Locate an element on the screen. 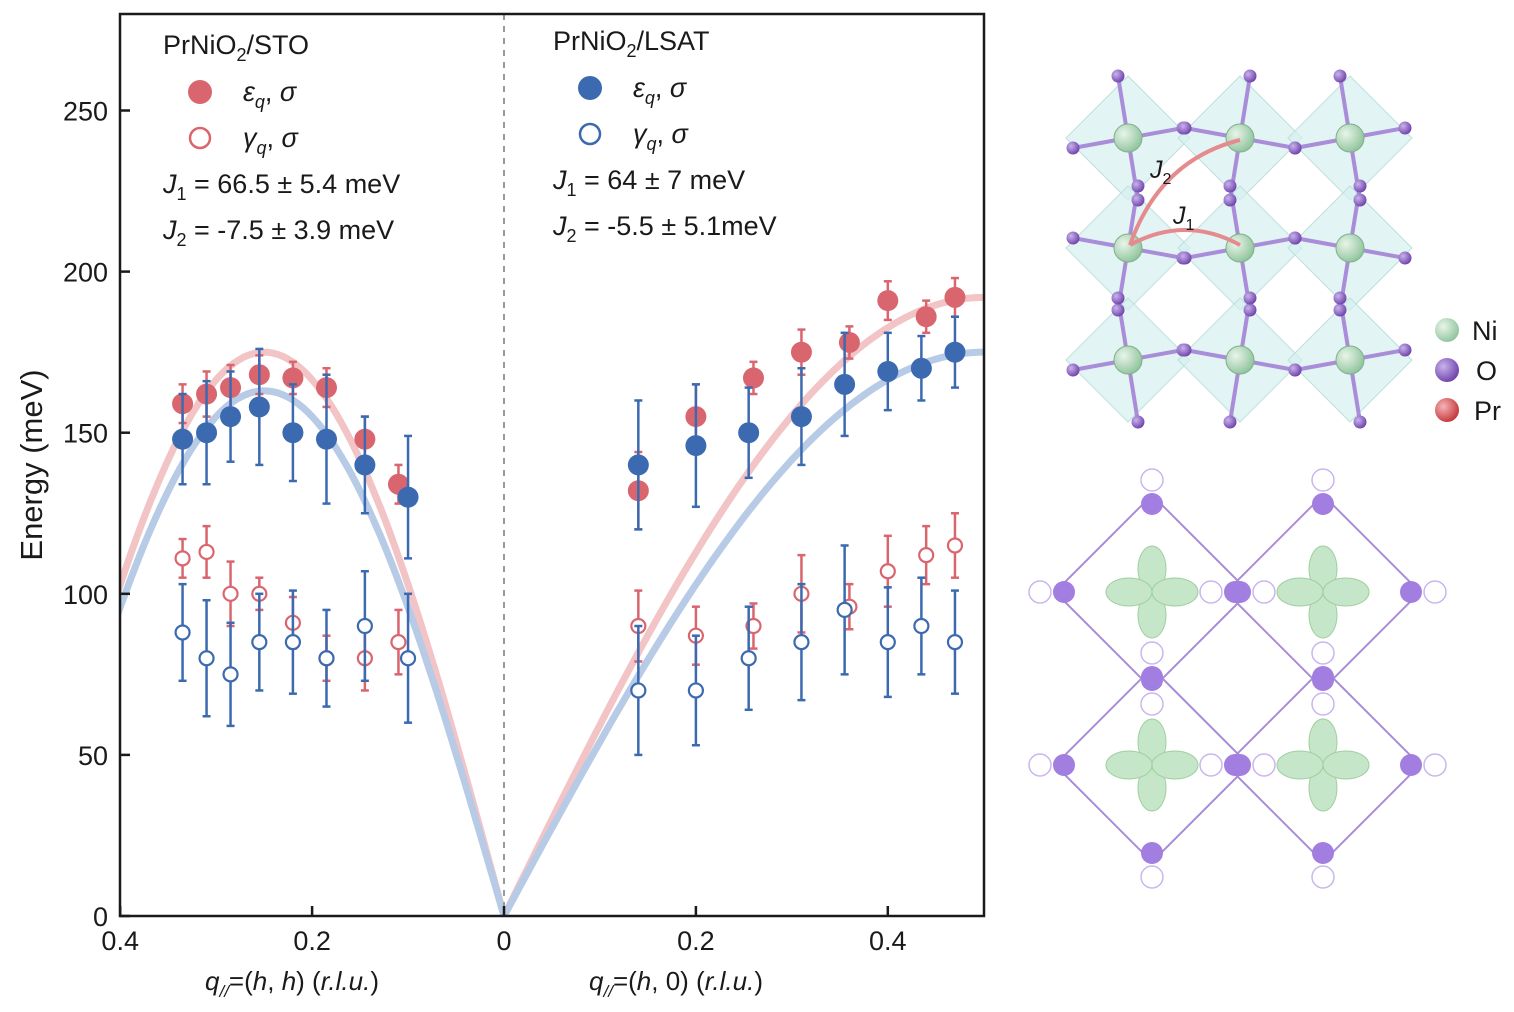 This screenshot has height=1012, width=1514. series-right-lsat-filled is located at coordinates (796, 423).